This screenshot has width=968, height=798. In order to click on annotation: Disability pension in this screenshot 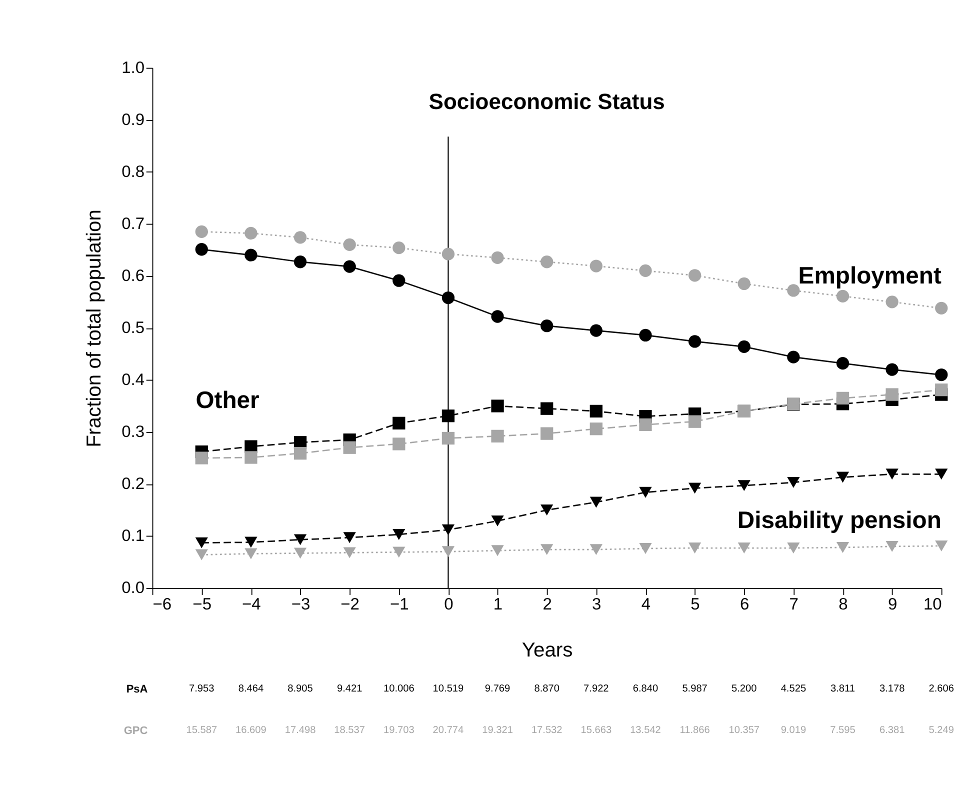, I will do `click(839, 520)`.